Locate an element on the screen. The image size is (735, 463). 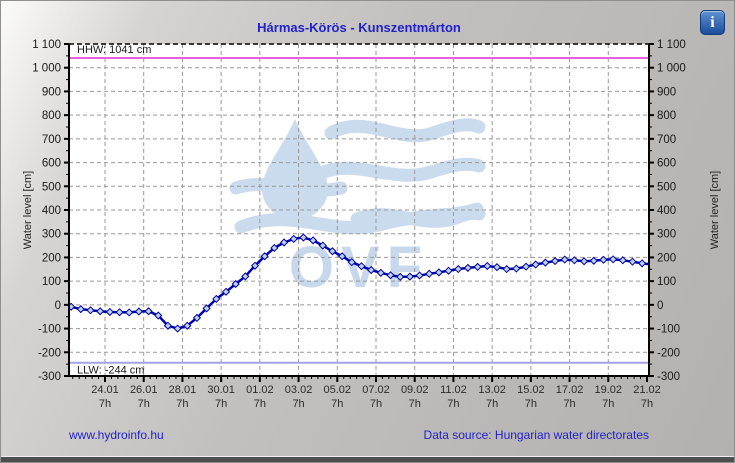
svg-text: 03.02 is located at coordinates (299, 390).